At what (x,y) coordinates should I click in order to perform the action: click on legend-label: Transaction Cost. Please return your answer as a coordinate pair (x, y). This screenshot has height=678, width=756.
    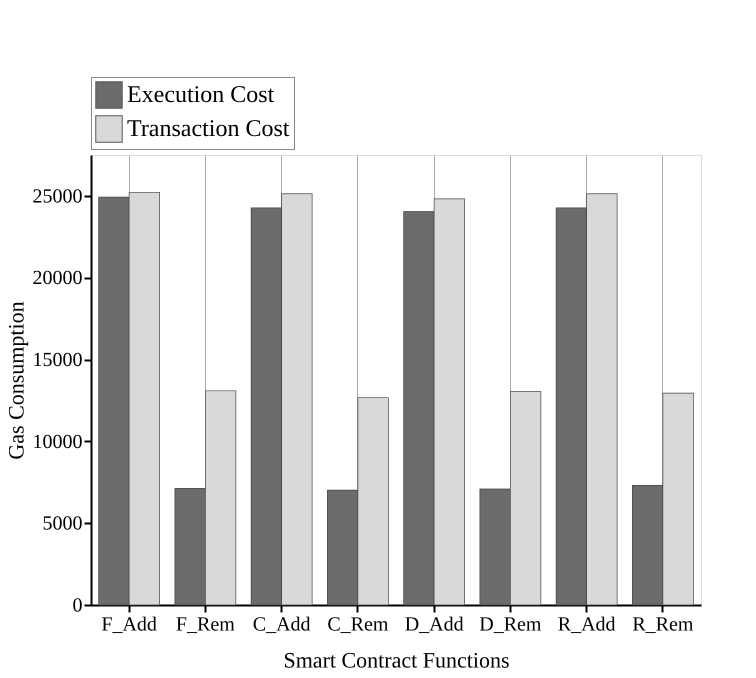
    Looking at the image, I should click on (208, 129).